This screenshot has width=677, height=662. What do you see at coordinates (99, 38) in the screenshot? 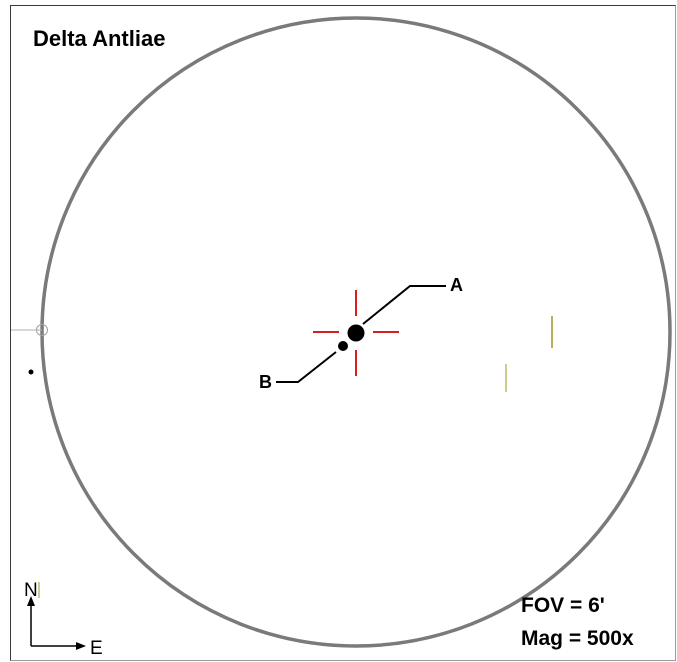
I see `chart-title: Delta Antliae` at bounding box center [99, 38].